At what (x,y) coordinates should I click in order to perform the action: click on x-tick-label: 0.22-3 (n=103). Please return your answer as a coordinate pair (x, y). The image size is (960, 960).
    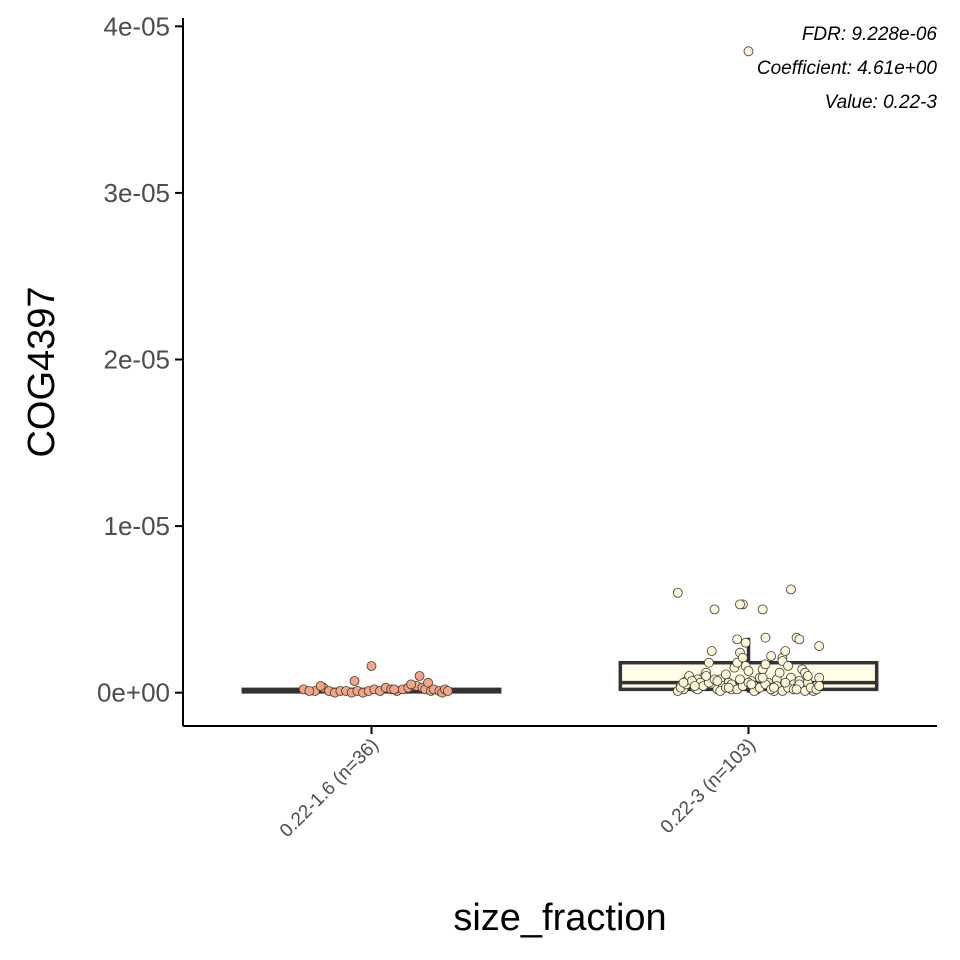
    Looking at the image, I should click on (708, 786).